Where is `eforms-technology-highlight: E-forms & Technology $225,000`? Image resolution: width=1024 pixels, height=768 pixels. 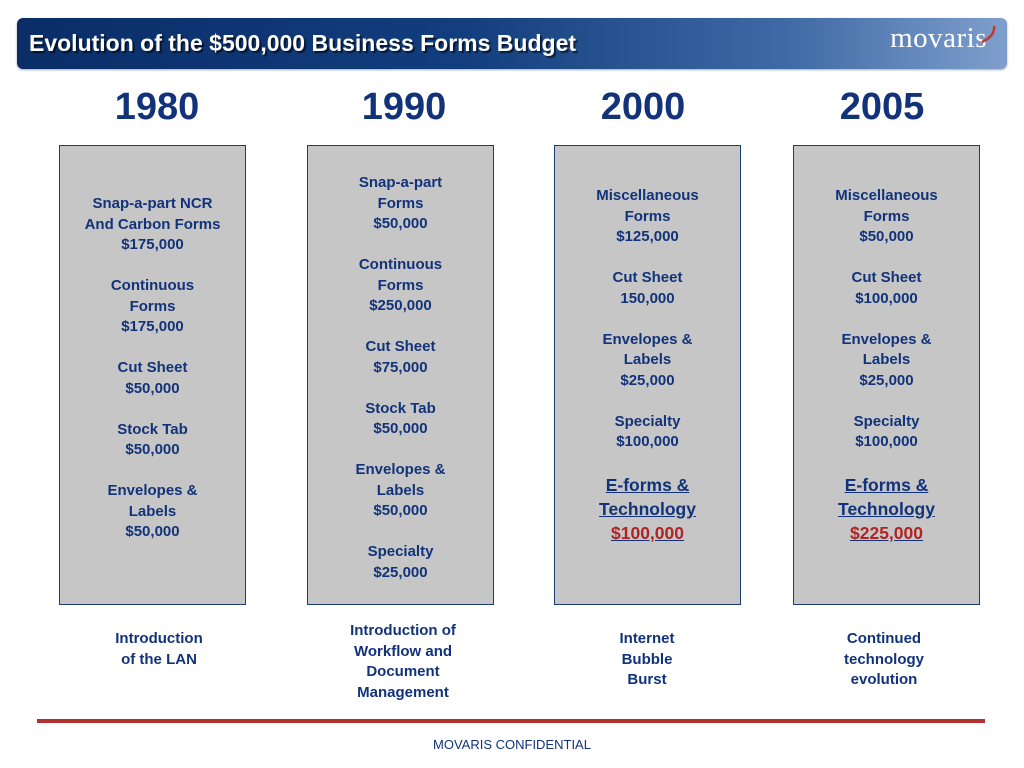
eforms-technology-highlight: E-forms & Technology $225,000 is located at coordinates (886, 509).